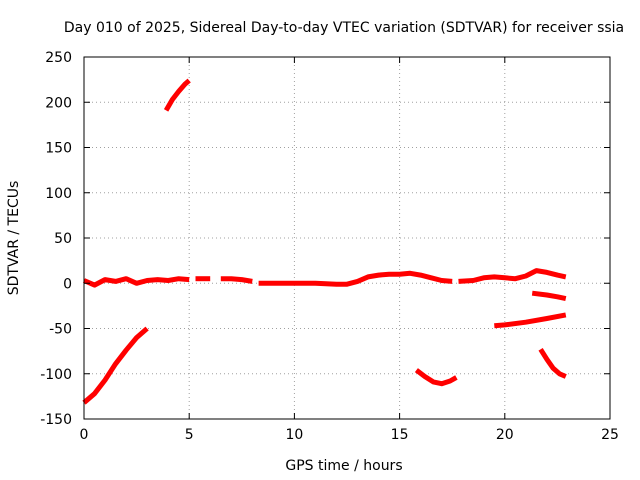 The image size is (640, 480). What do you see at coordinates (512, 276) in the screenshot?
I see `series-near-zero-e` at bounding box center [512, 276].